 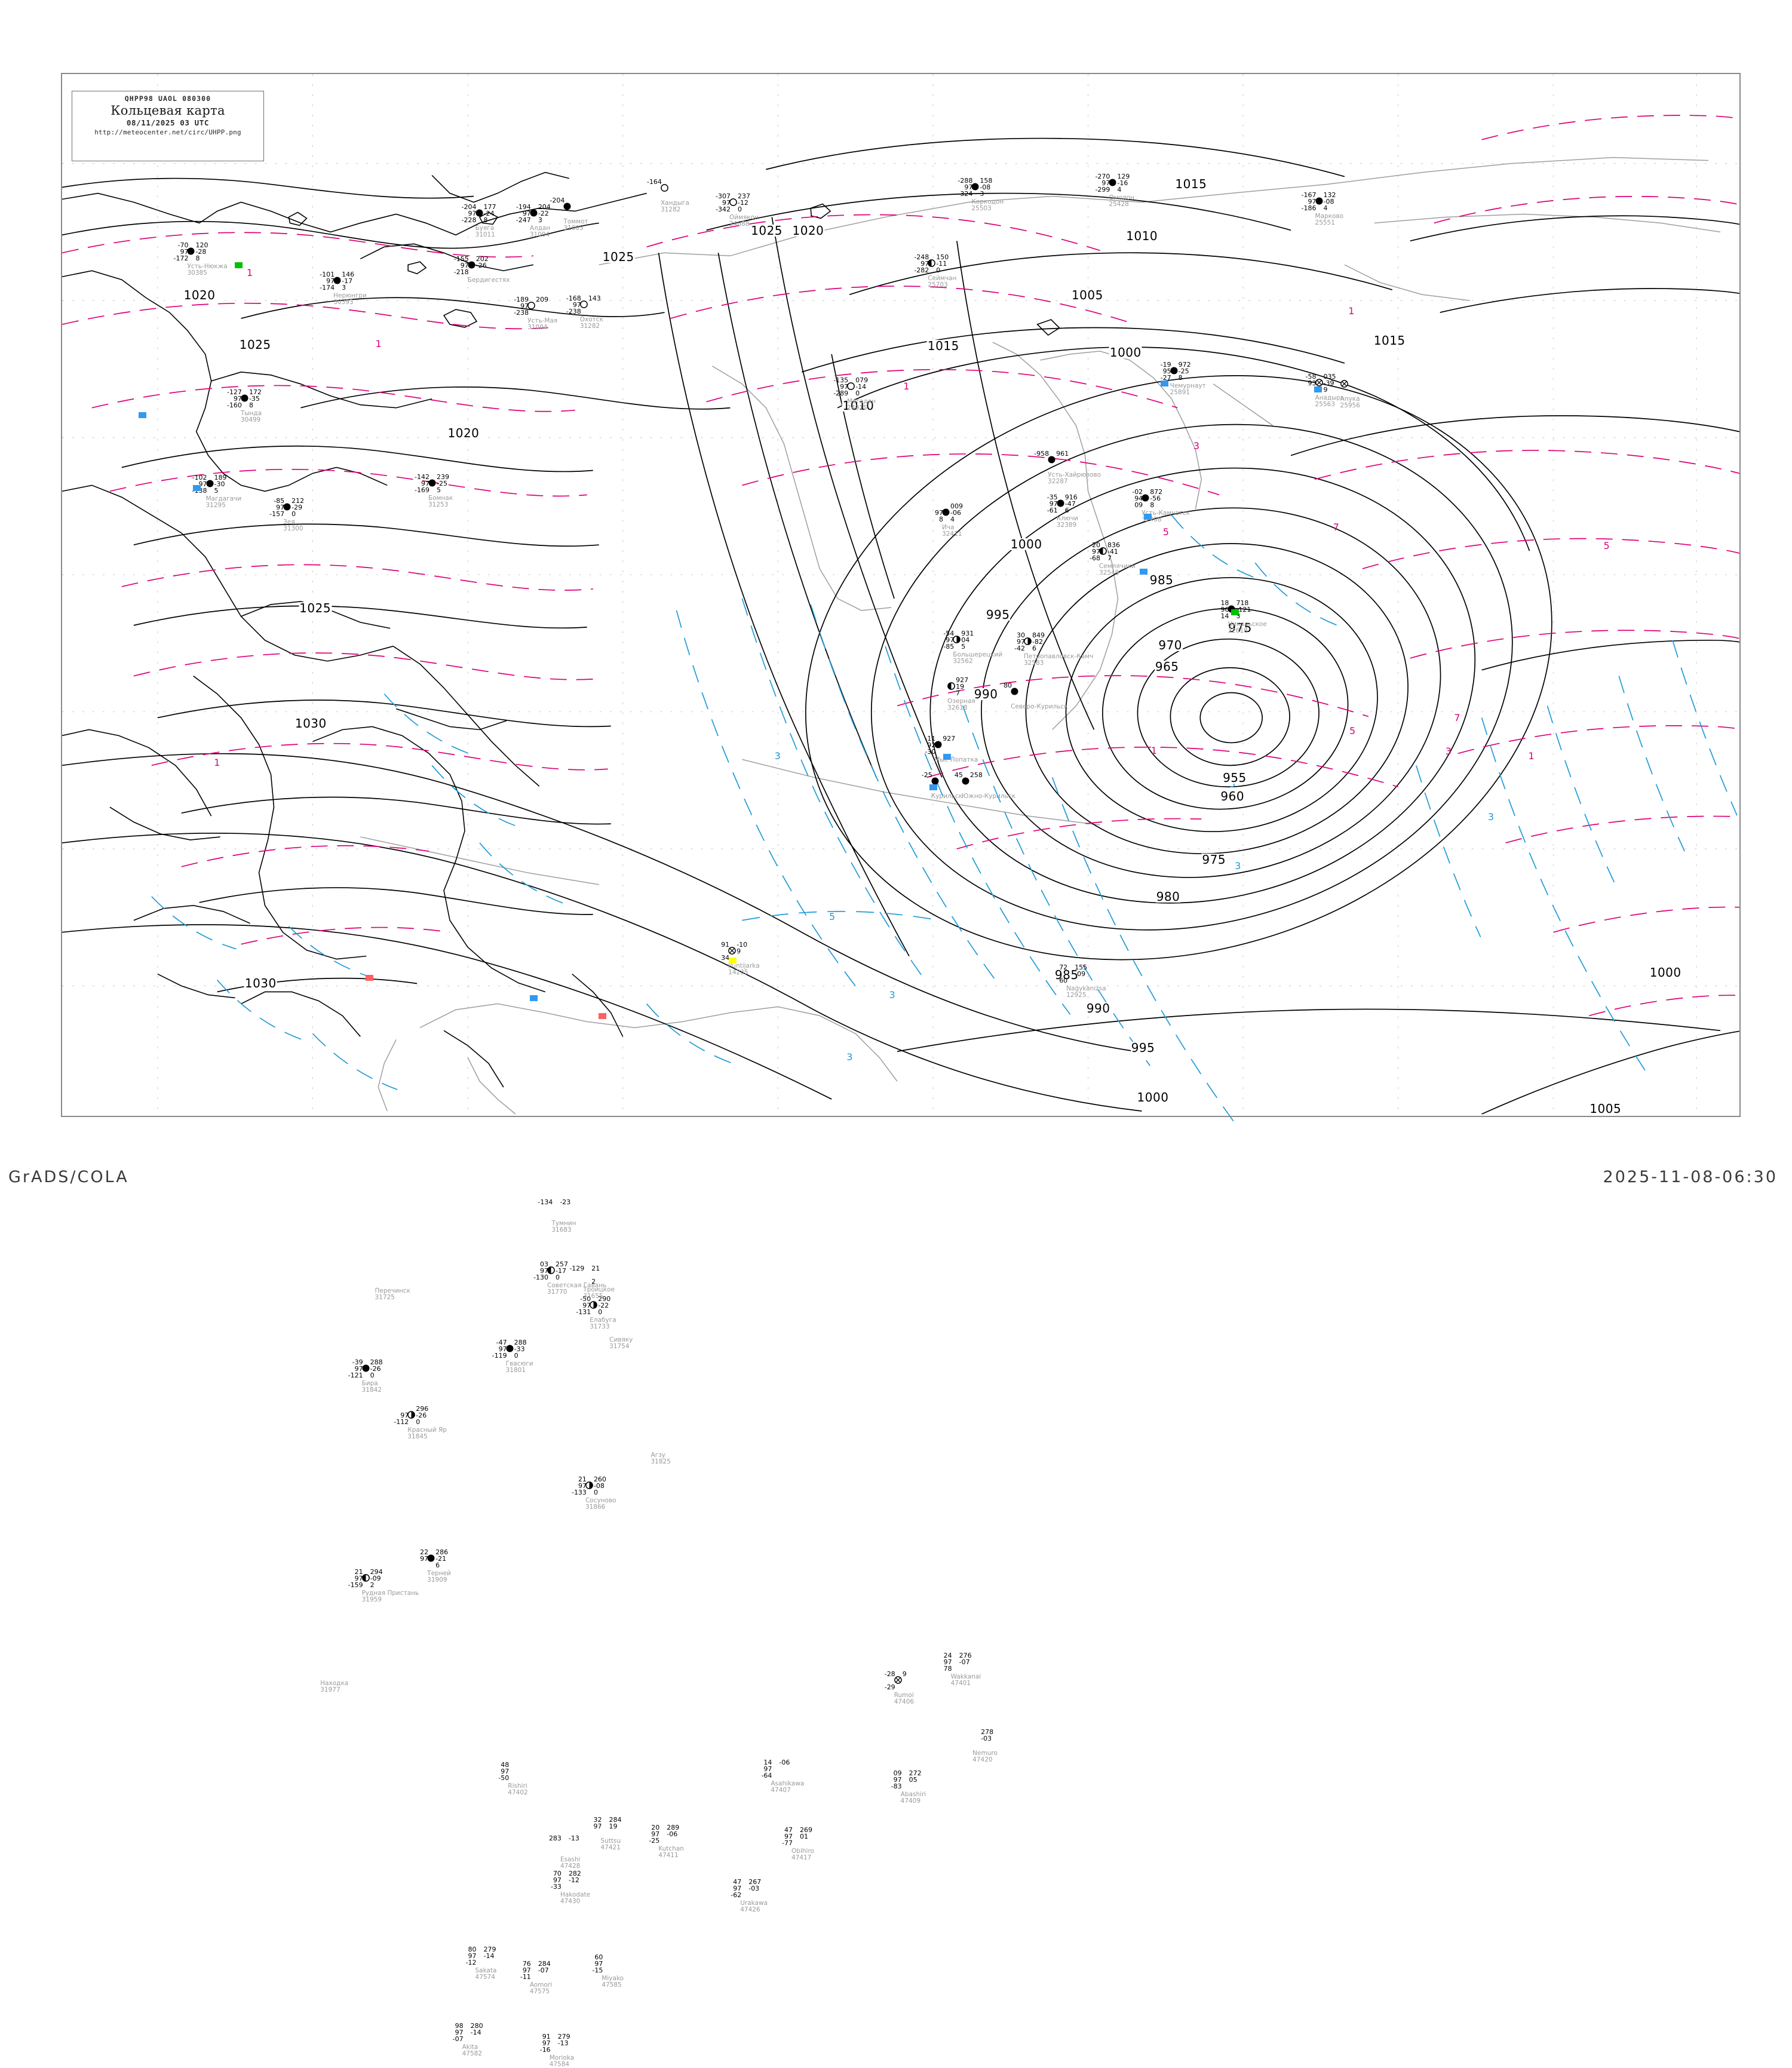 What do you see at coordinates (563, 1227) in the screenshot?
I see `station-name-label: Тумнин 31683` at bounding box center [563, 1227].